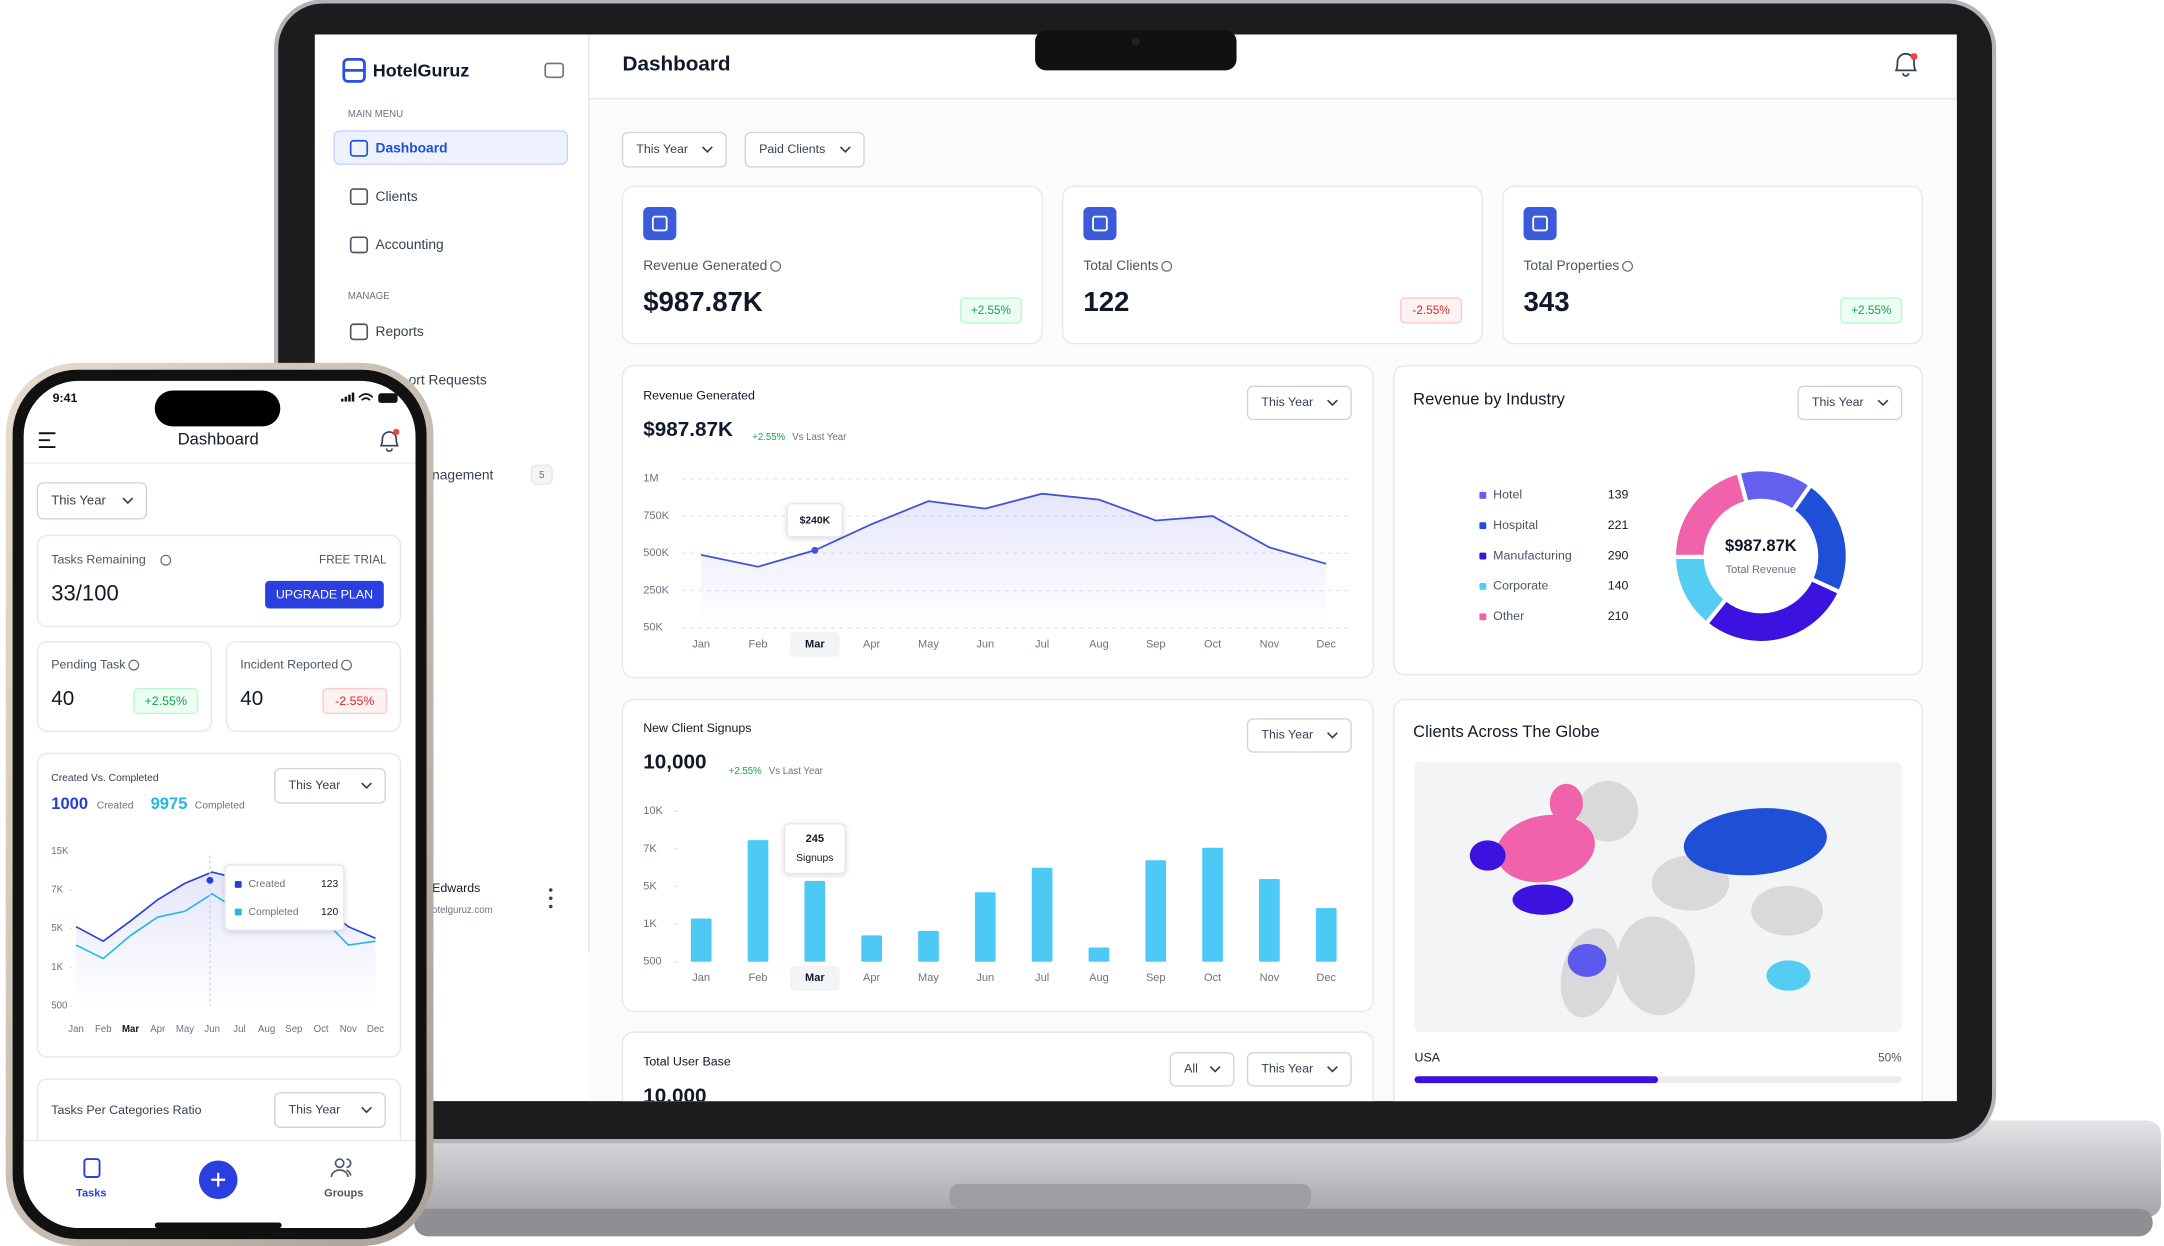 The height and width of the screenshot is (1246, 2164). Describe the element at coordinates (1506, 731) in the screenshot. I see `card-title: Clients Across The Globe` at that location.